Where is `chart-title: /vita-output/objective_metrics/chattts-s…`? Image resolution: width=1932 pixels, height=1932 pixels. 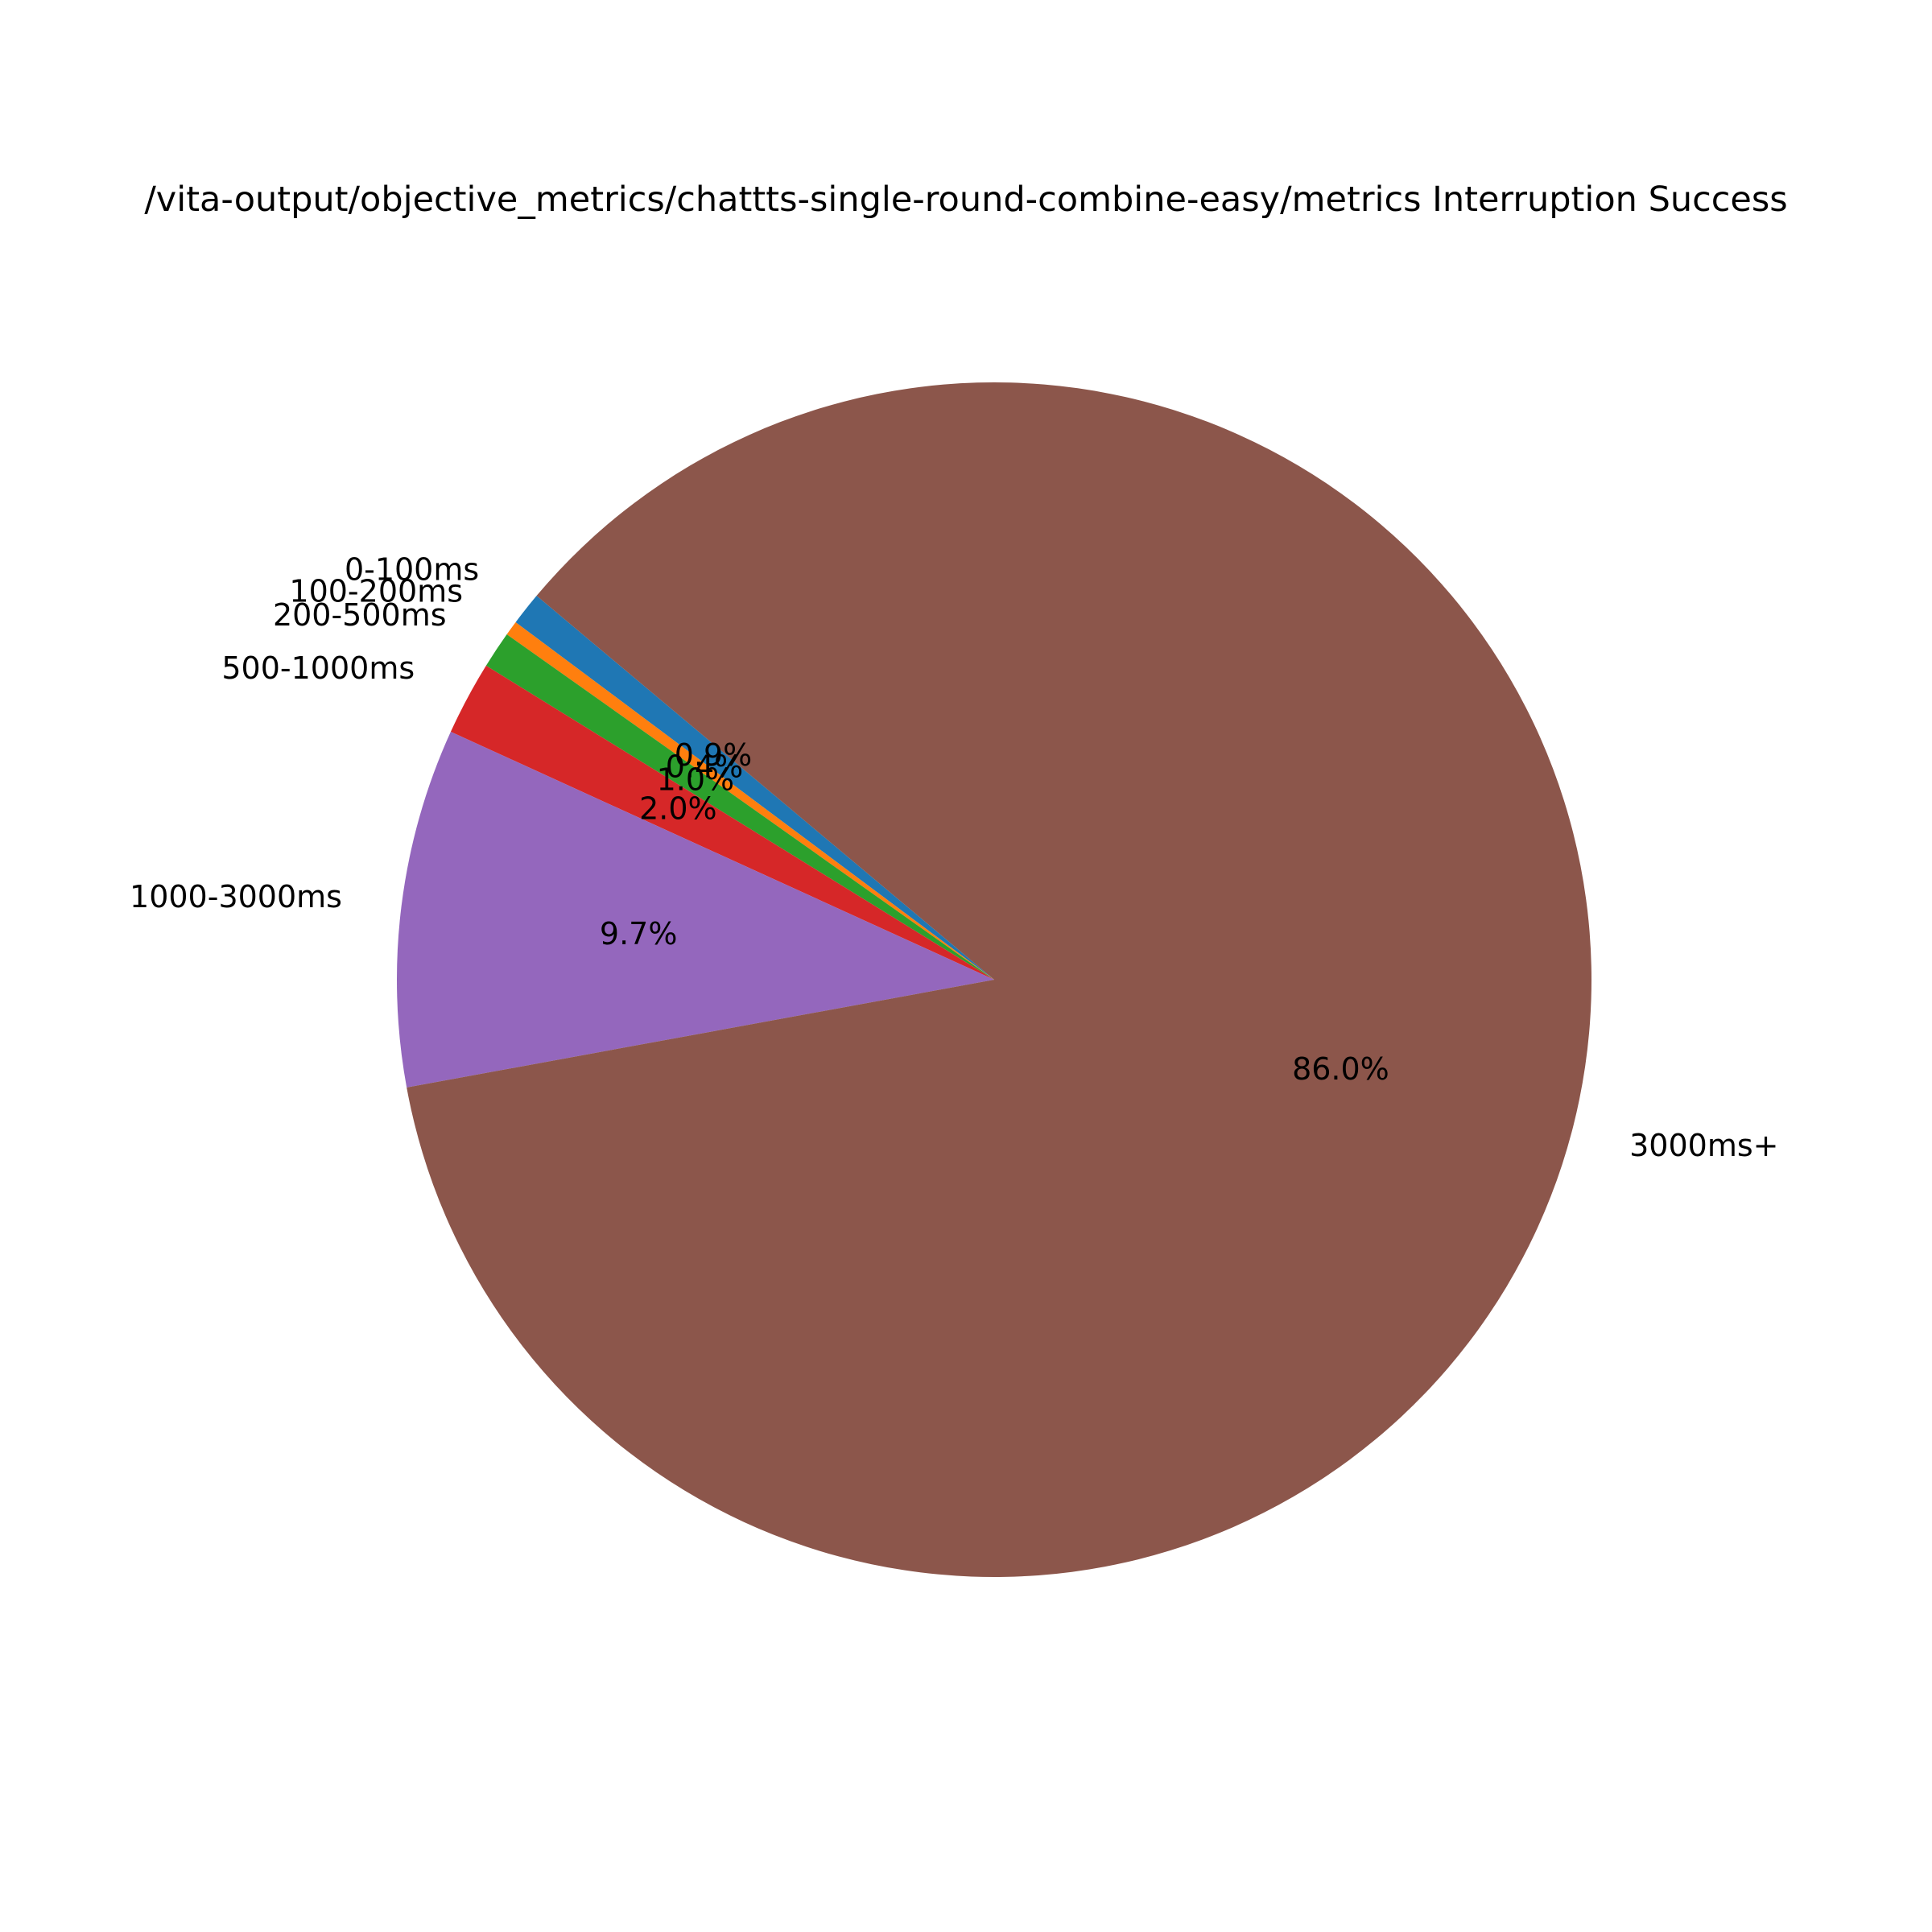
chart-title: /vita-output/objective_metrics/chattts-s… is located at coordinates (966, 200).